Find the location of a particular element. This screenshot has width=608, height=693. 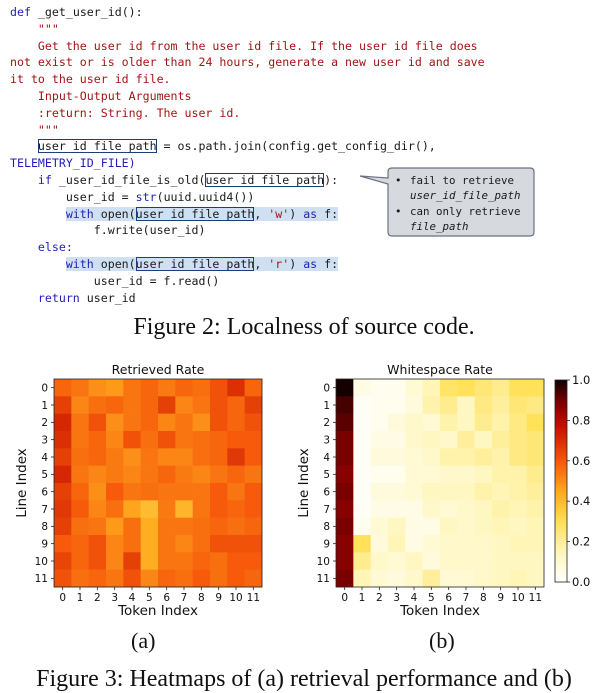

x-tick-label: 5 is located at coordinates (431, 598).